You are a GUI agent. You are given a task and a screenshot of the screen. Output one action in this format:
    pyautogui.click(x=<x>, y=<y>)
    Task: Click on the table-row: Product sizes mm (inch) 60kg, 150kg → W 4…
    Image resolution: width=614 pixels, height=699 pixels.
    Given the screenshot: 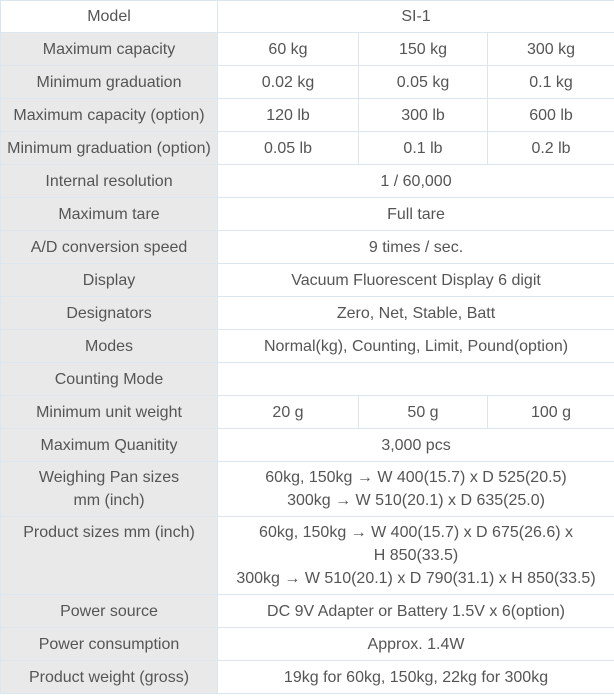 What is the action you would take?
    pyautogui.click(x=307, y=555)
    